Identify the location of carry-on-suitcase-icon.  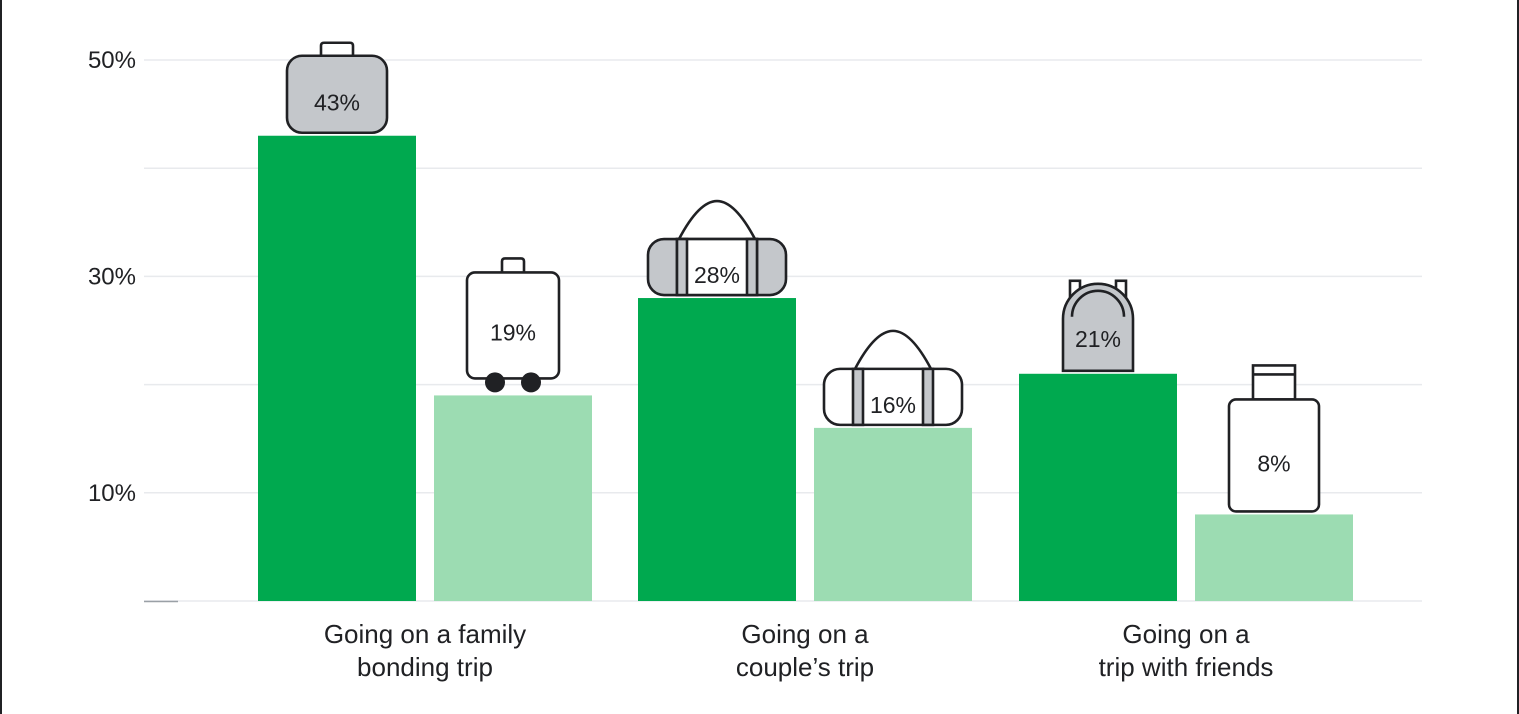
(1274, 438).